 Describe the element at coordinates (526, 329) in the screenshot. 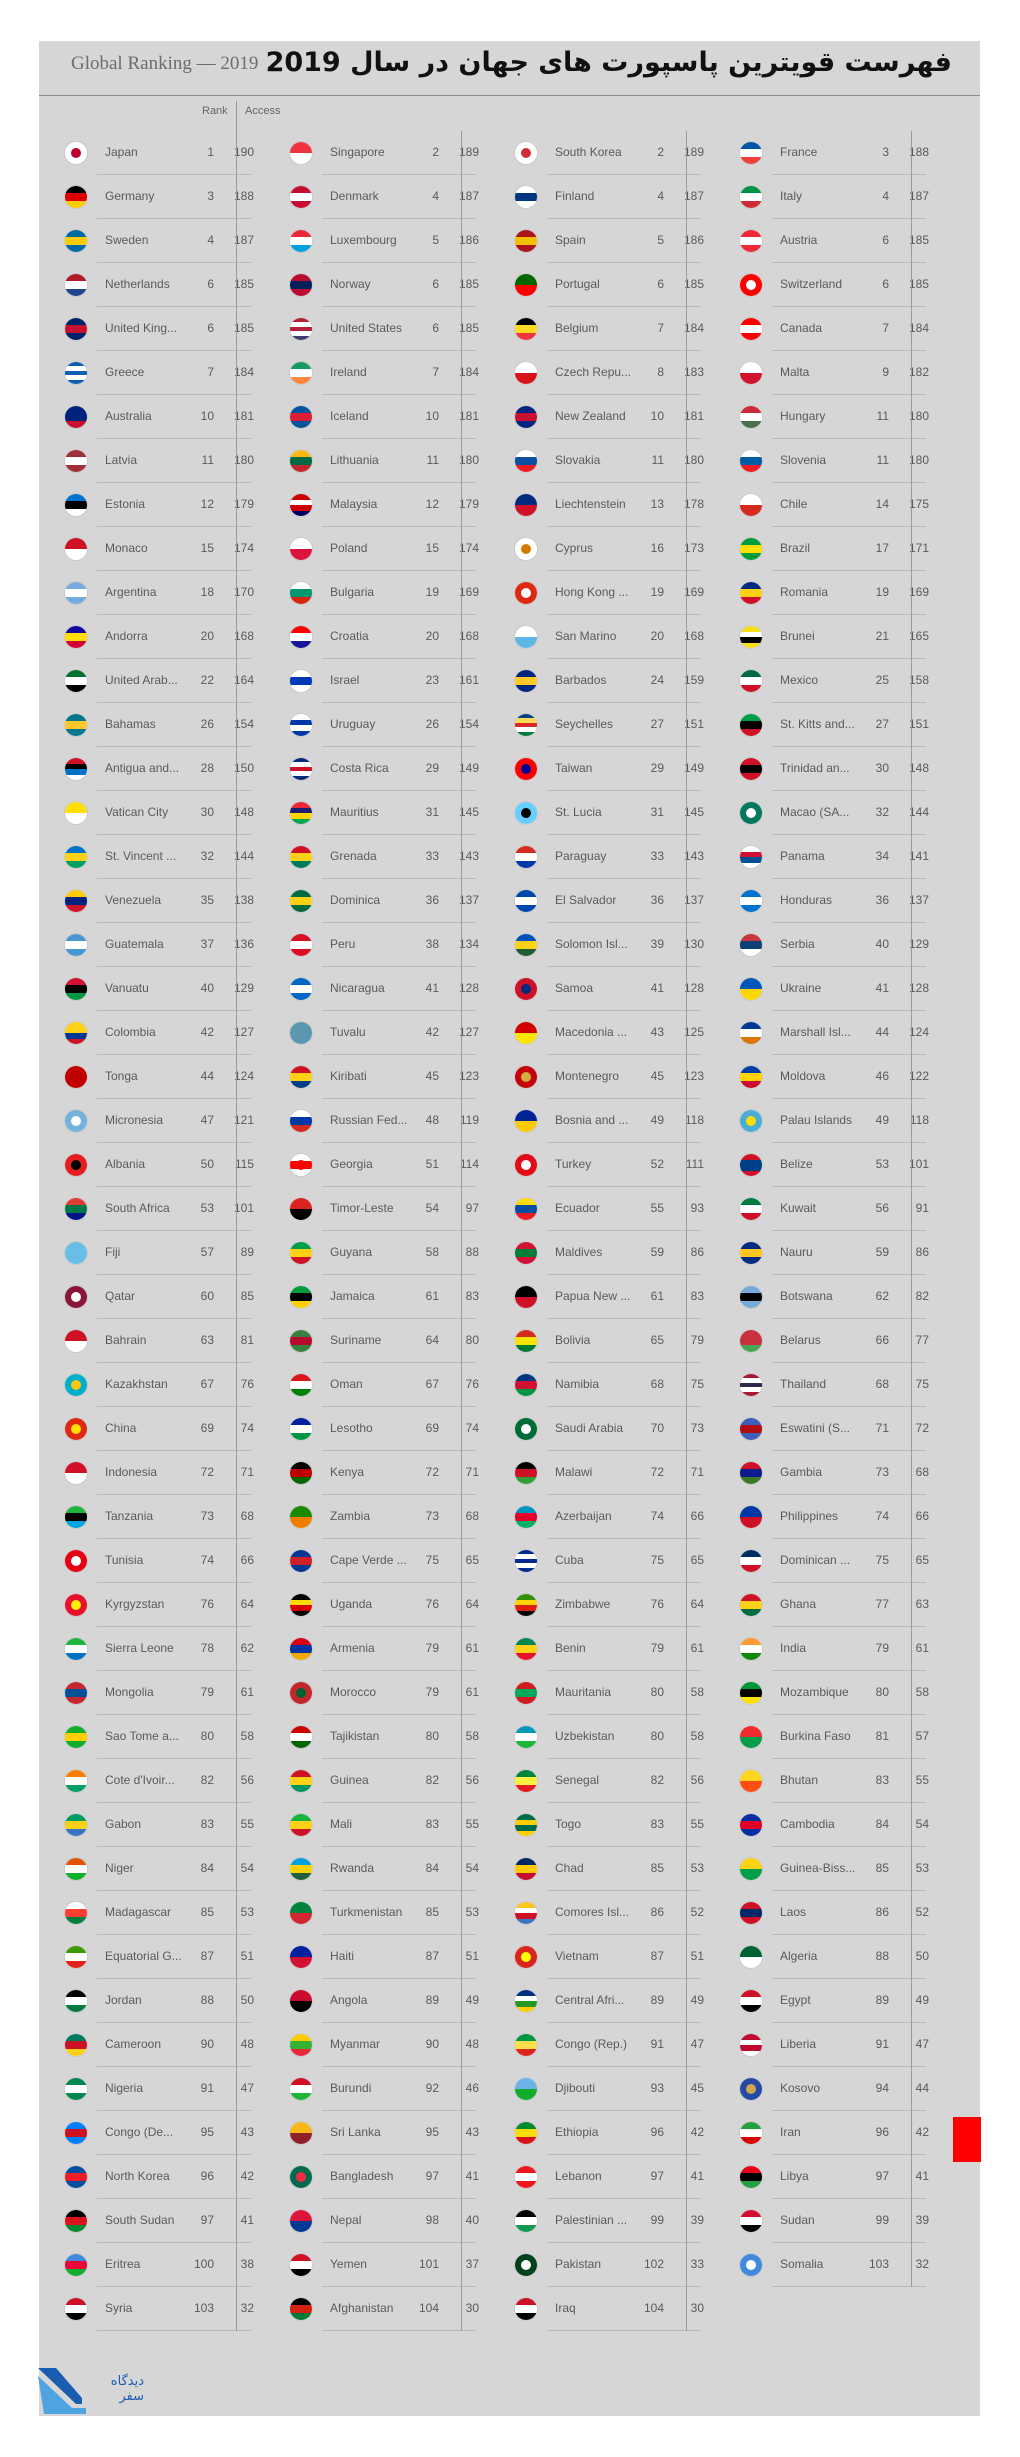

I see `flag-belgium-icon` at that location.